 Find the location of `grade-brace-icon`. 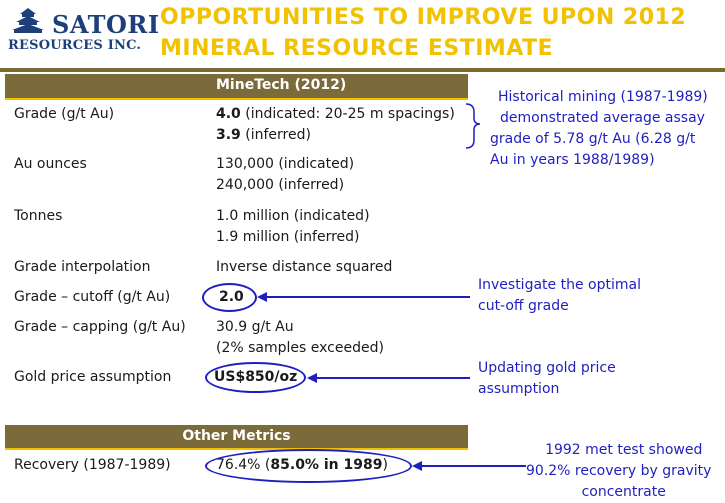

grade-brace-icon is located at coordinates (473, 126).